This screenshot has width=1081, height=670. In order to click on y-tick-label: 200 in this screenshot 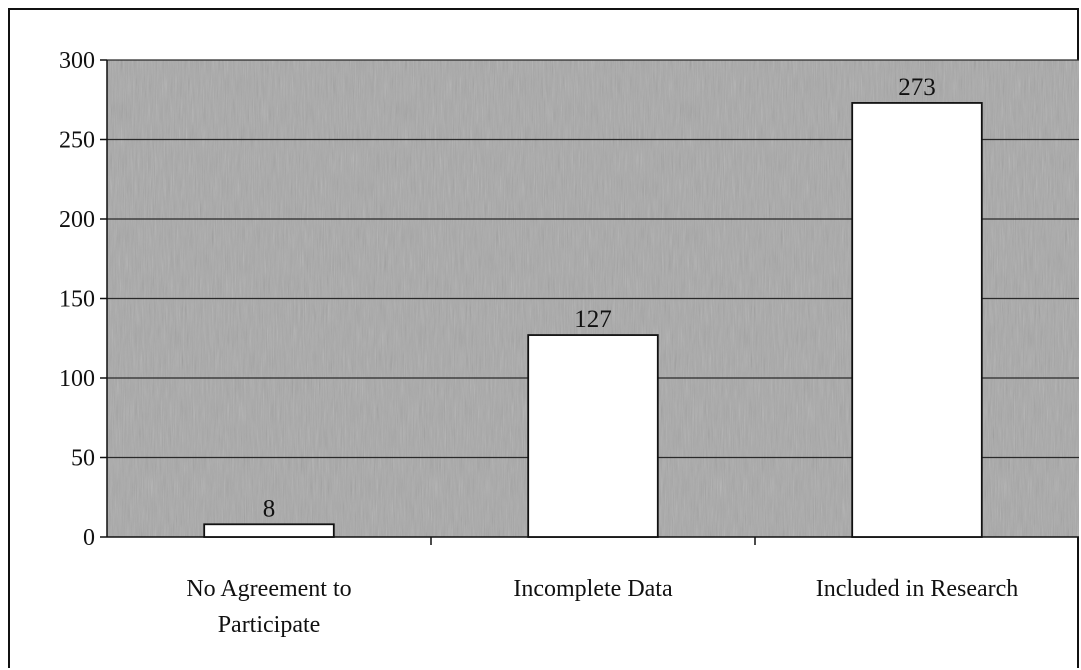, I will do `click(77, 220)`.